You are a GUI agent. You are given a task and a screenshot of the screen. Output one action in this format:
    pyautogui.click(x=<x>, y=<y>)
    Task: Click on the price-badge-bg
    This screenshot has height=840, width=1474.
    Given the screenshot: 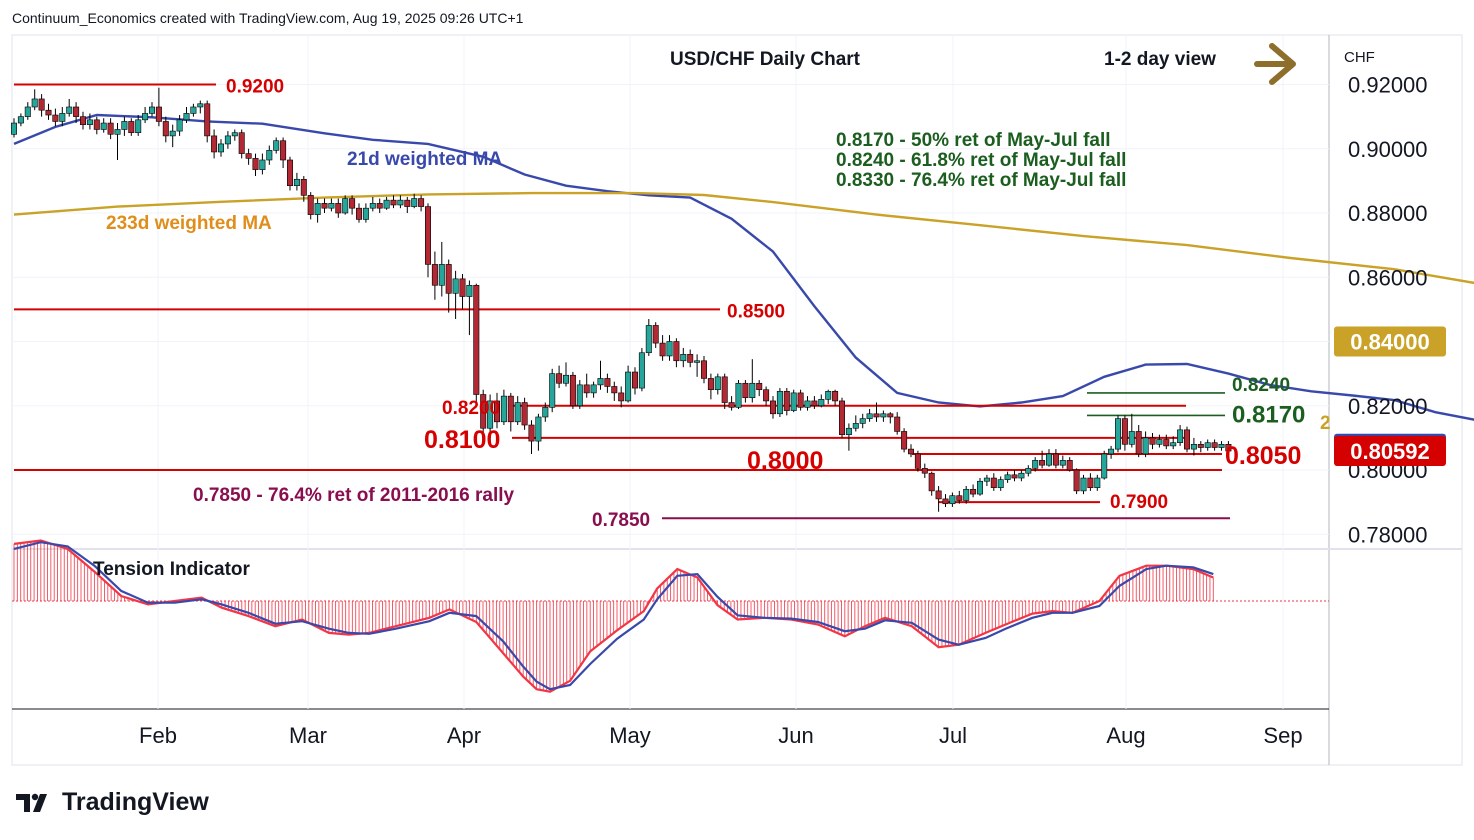 What is the action you would take?
    pyautogui.click(x=1390, y=451)
    